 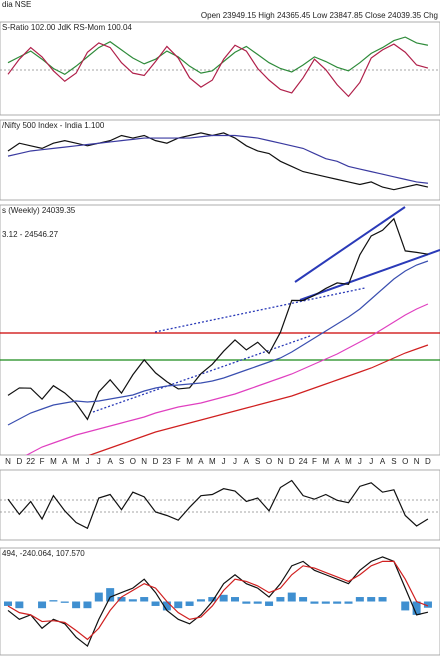 I want to click on x-tick-label: 24, so click(x=303, y=461).